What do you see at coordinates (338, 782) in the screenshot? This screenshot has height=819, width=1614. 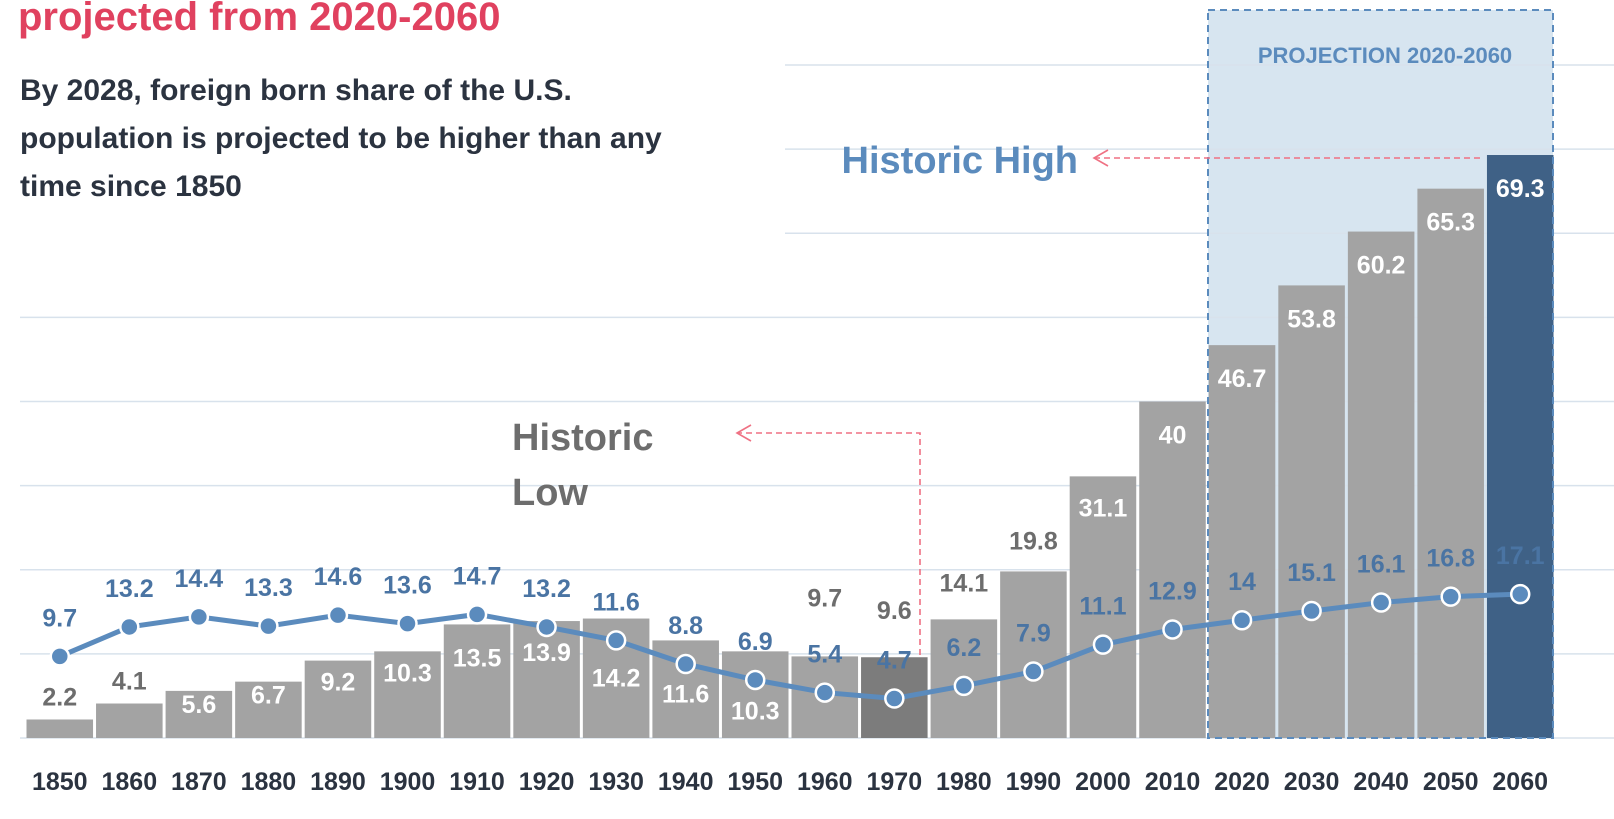 I see `x-tick-label: 1890` at bounding box center [338, 782].